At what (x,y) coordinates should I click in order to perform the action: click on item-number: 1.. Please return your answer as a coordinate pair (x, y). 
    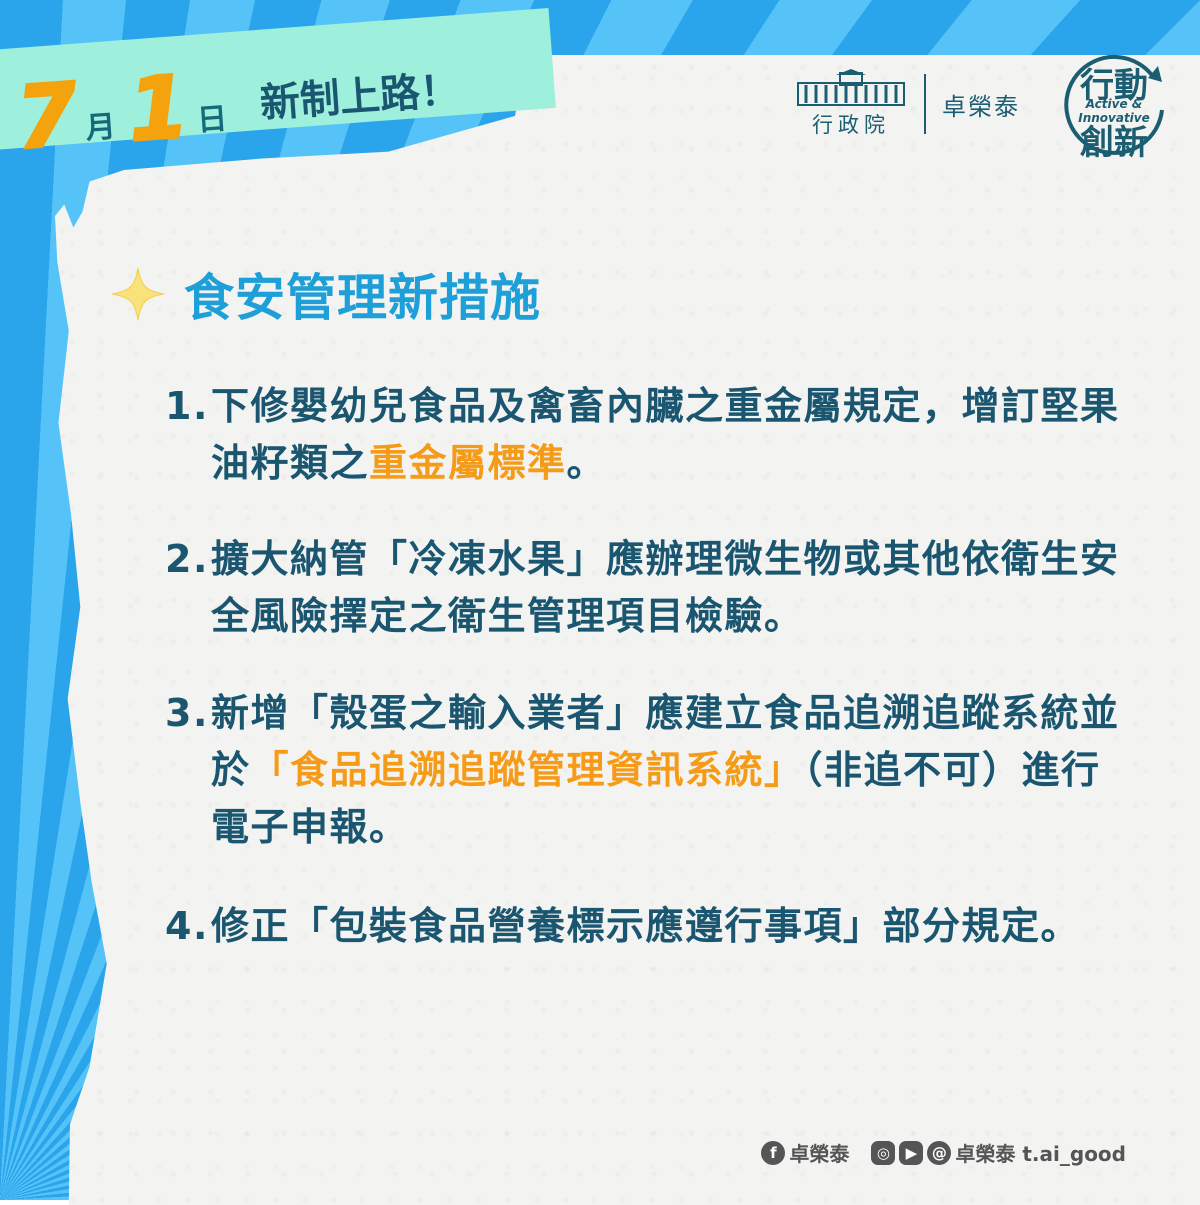
    Looking at the image, I should click on (187, 406).